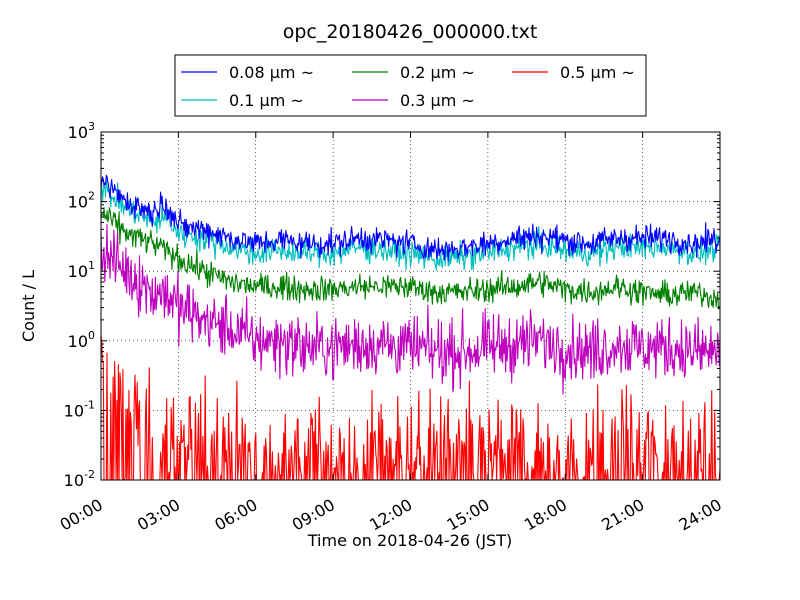  I want to click on y-tick-label: 10⁰, so click(81, 340).